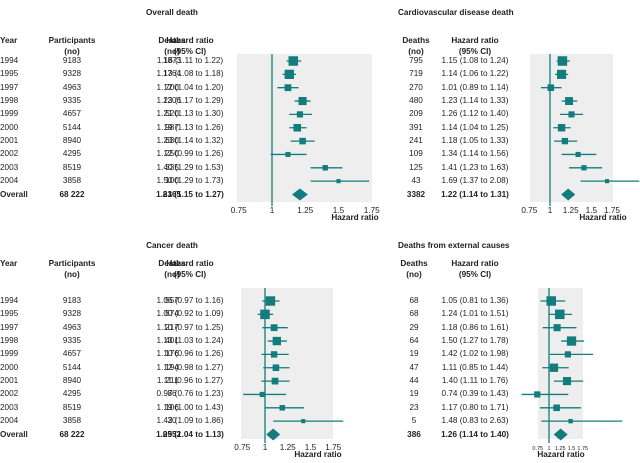 Image resolution: width=640 pixels, height=463 pixels. What do you see at coordinates (172, 181) in the screenshot?
I see `row-deaths: 100` at bounding box center [172, 181].